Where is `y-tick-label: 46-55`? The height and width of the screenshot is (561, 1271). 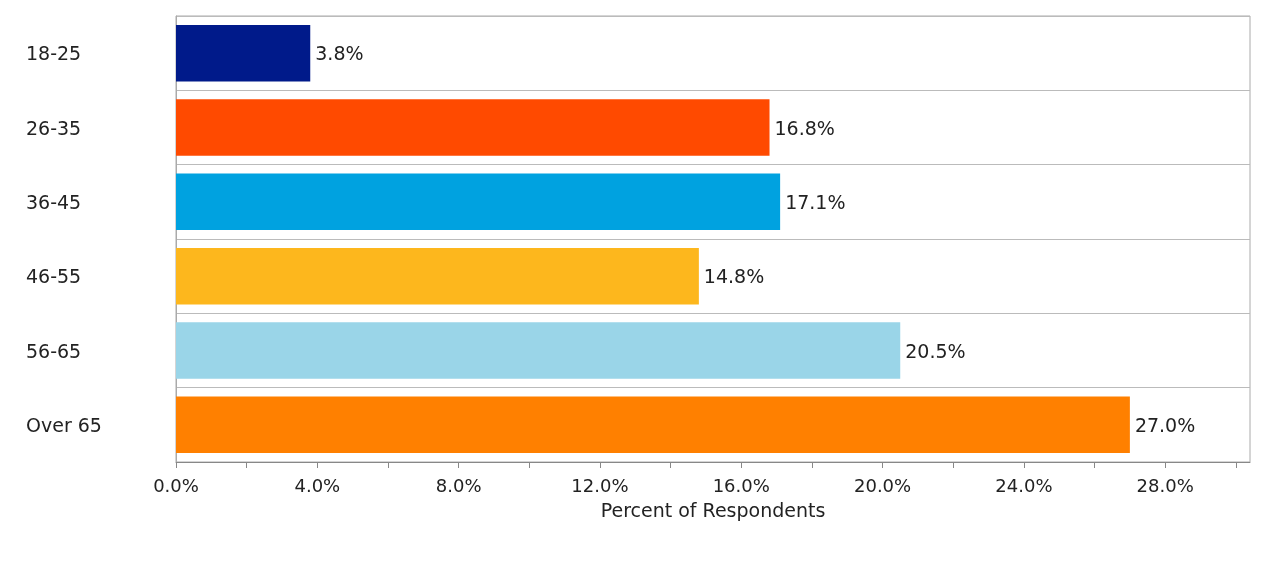
y-tick-label: 46-55 is located at coordinates (54, 276).